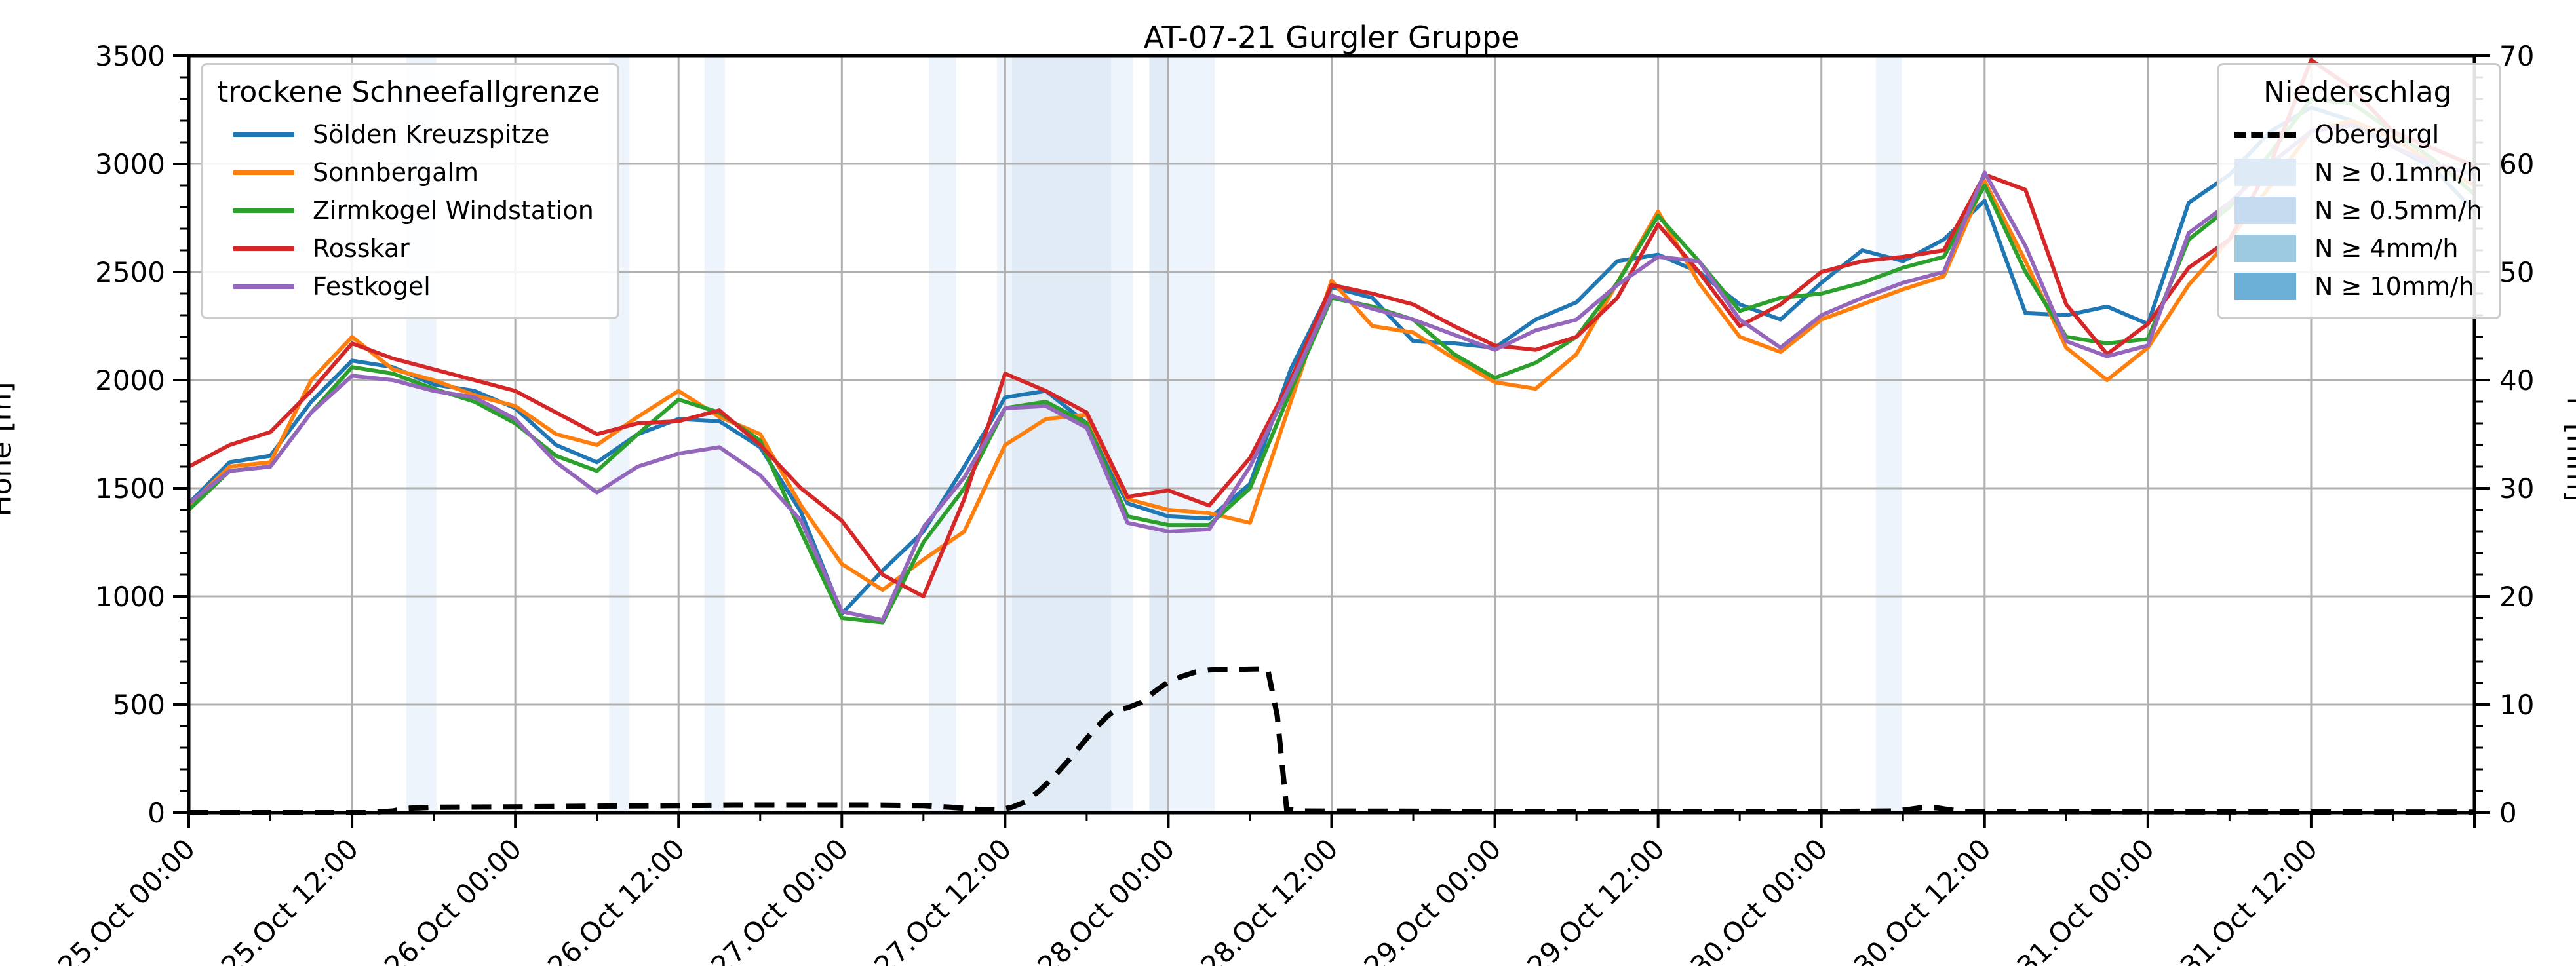  Describe the element at coordinates (1922, 899) in the screenshot. I see `x-tick-label: 30.Oct 12:00` at that location.